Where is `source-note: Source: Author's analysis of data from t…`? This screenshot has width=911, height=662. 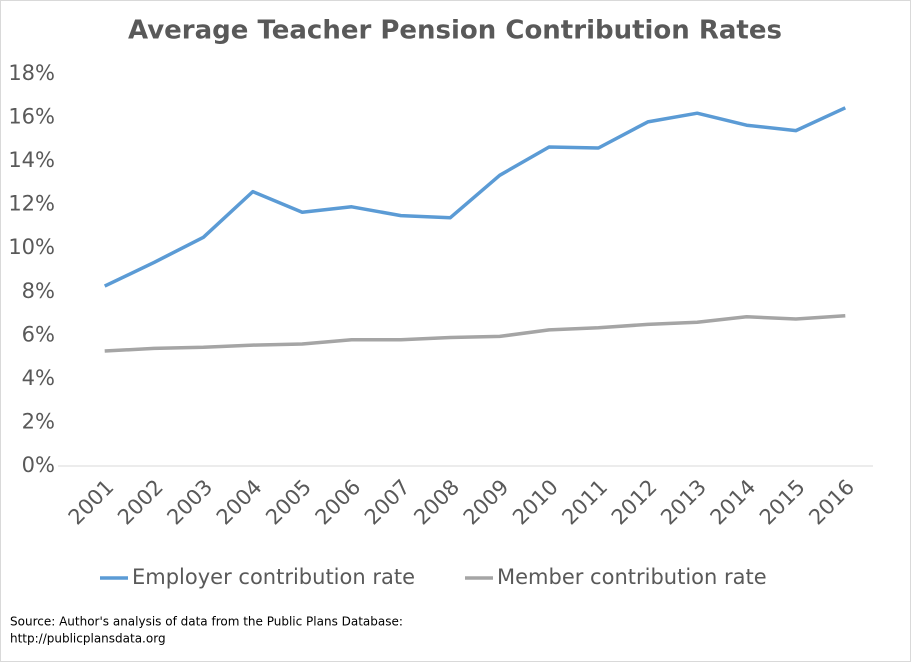 source-note: Source: Author's analysis of data from t… is located at coordinates (206, 622).